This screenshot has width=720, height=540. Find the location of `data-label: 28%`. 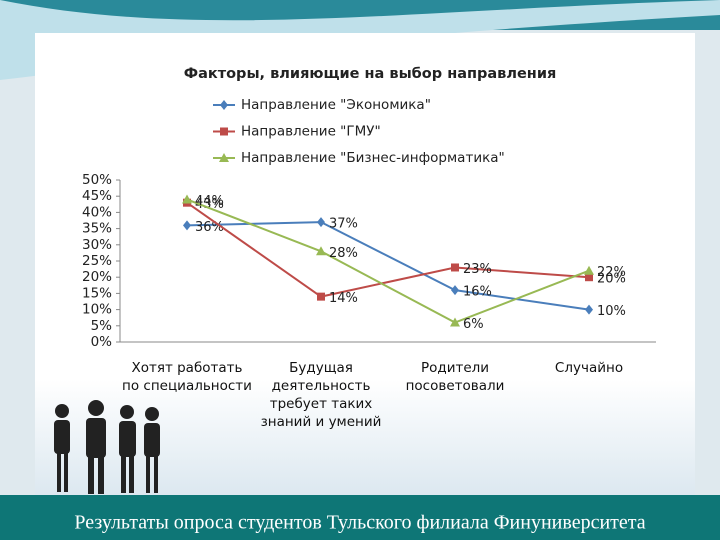

data-label: 28% is located at coordinates (343, 253).